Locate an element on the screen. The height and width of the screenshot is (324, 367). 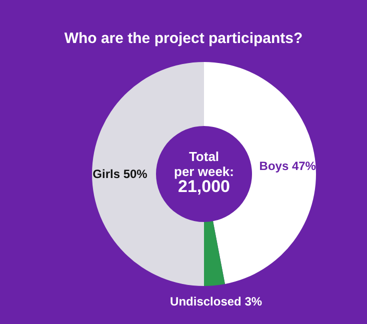
text: 21,000 is located at coordinates (204, 186).